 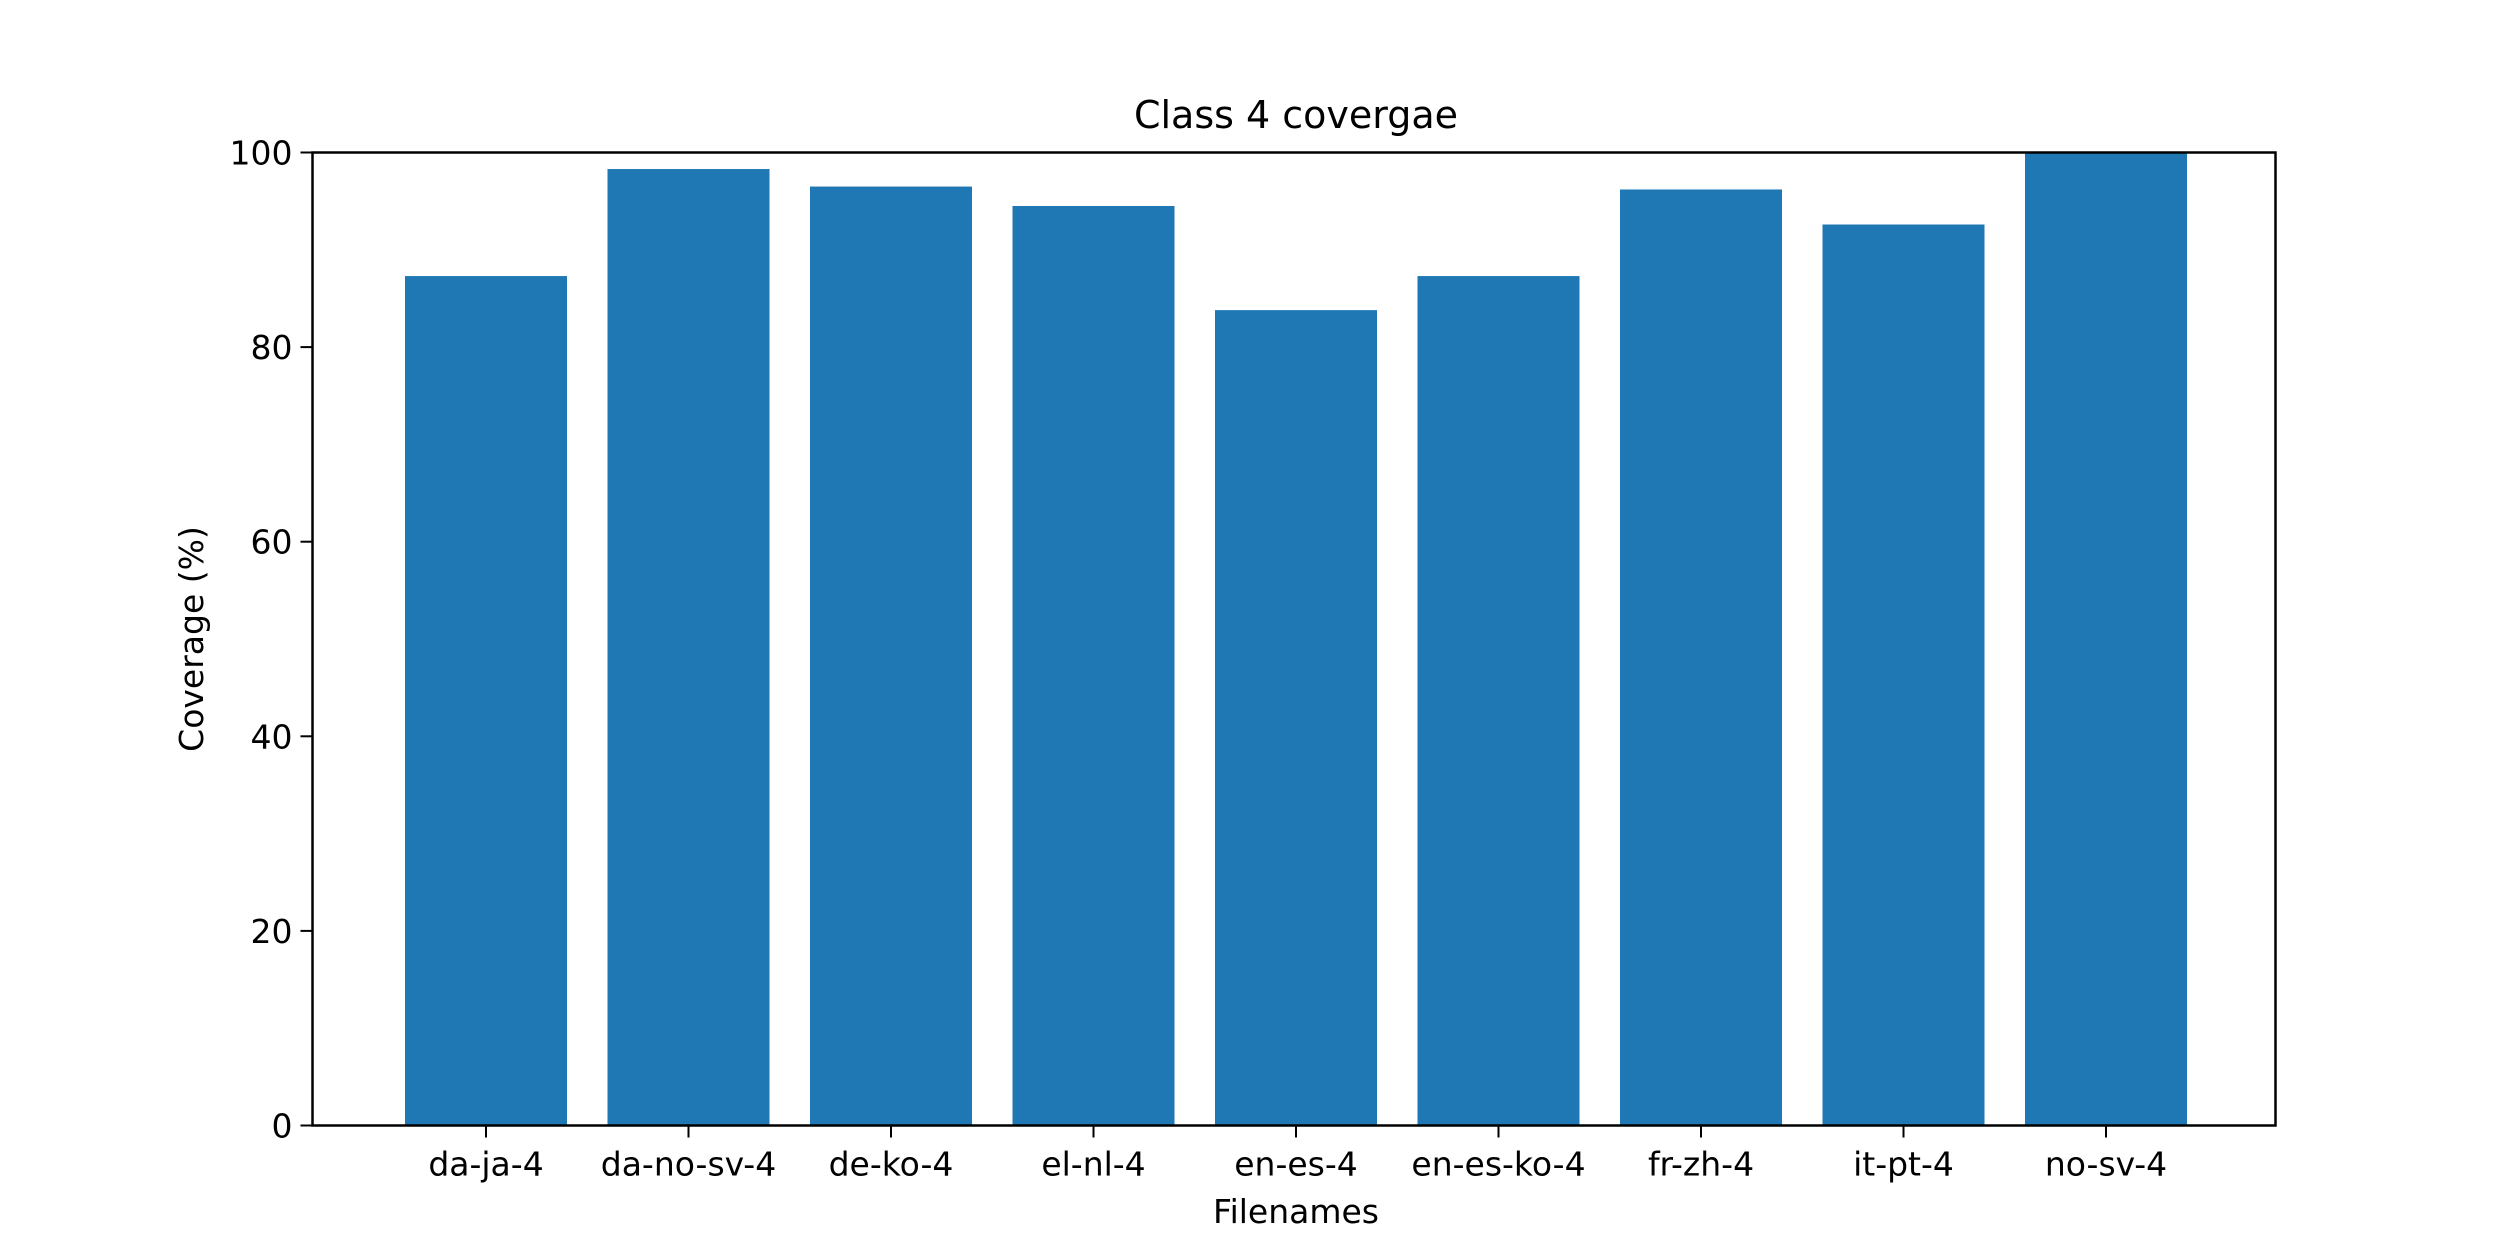 I want to click on y-tick-label: 60, so click(x=272, y=542).